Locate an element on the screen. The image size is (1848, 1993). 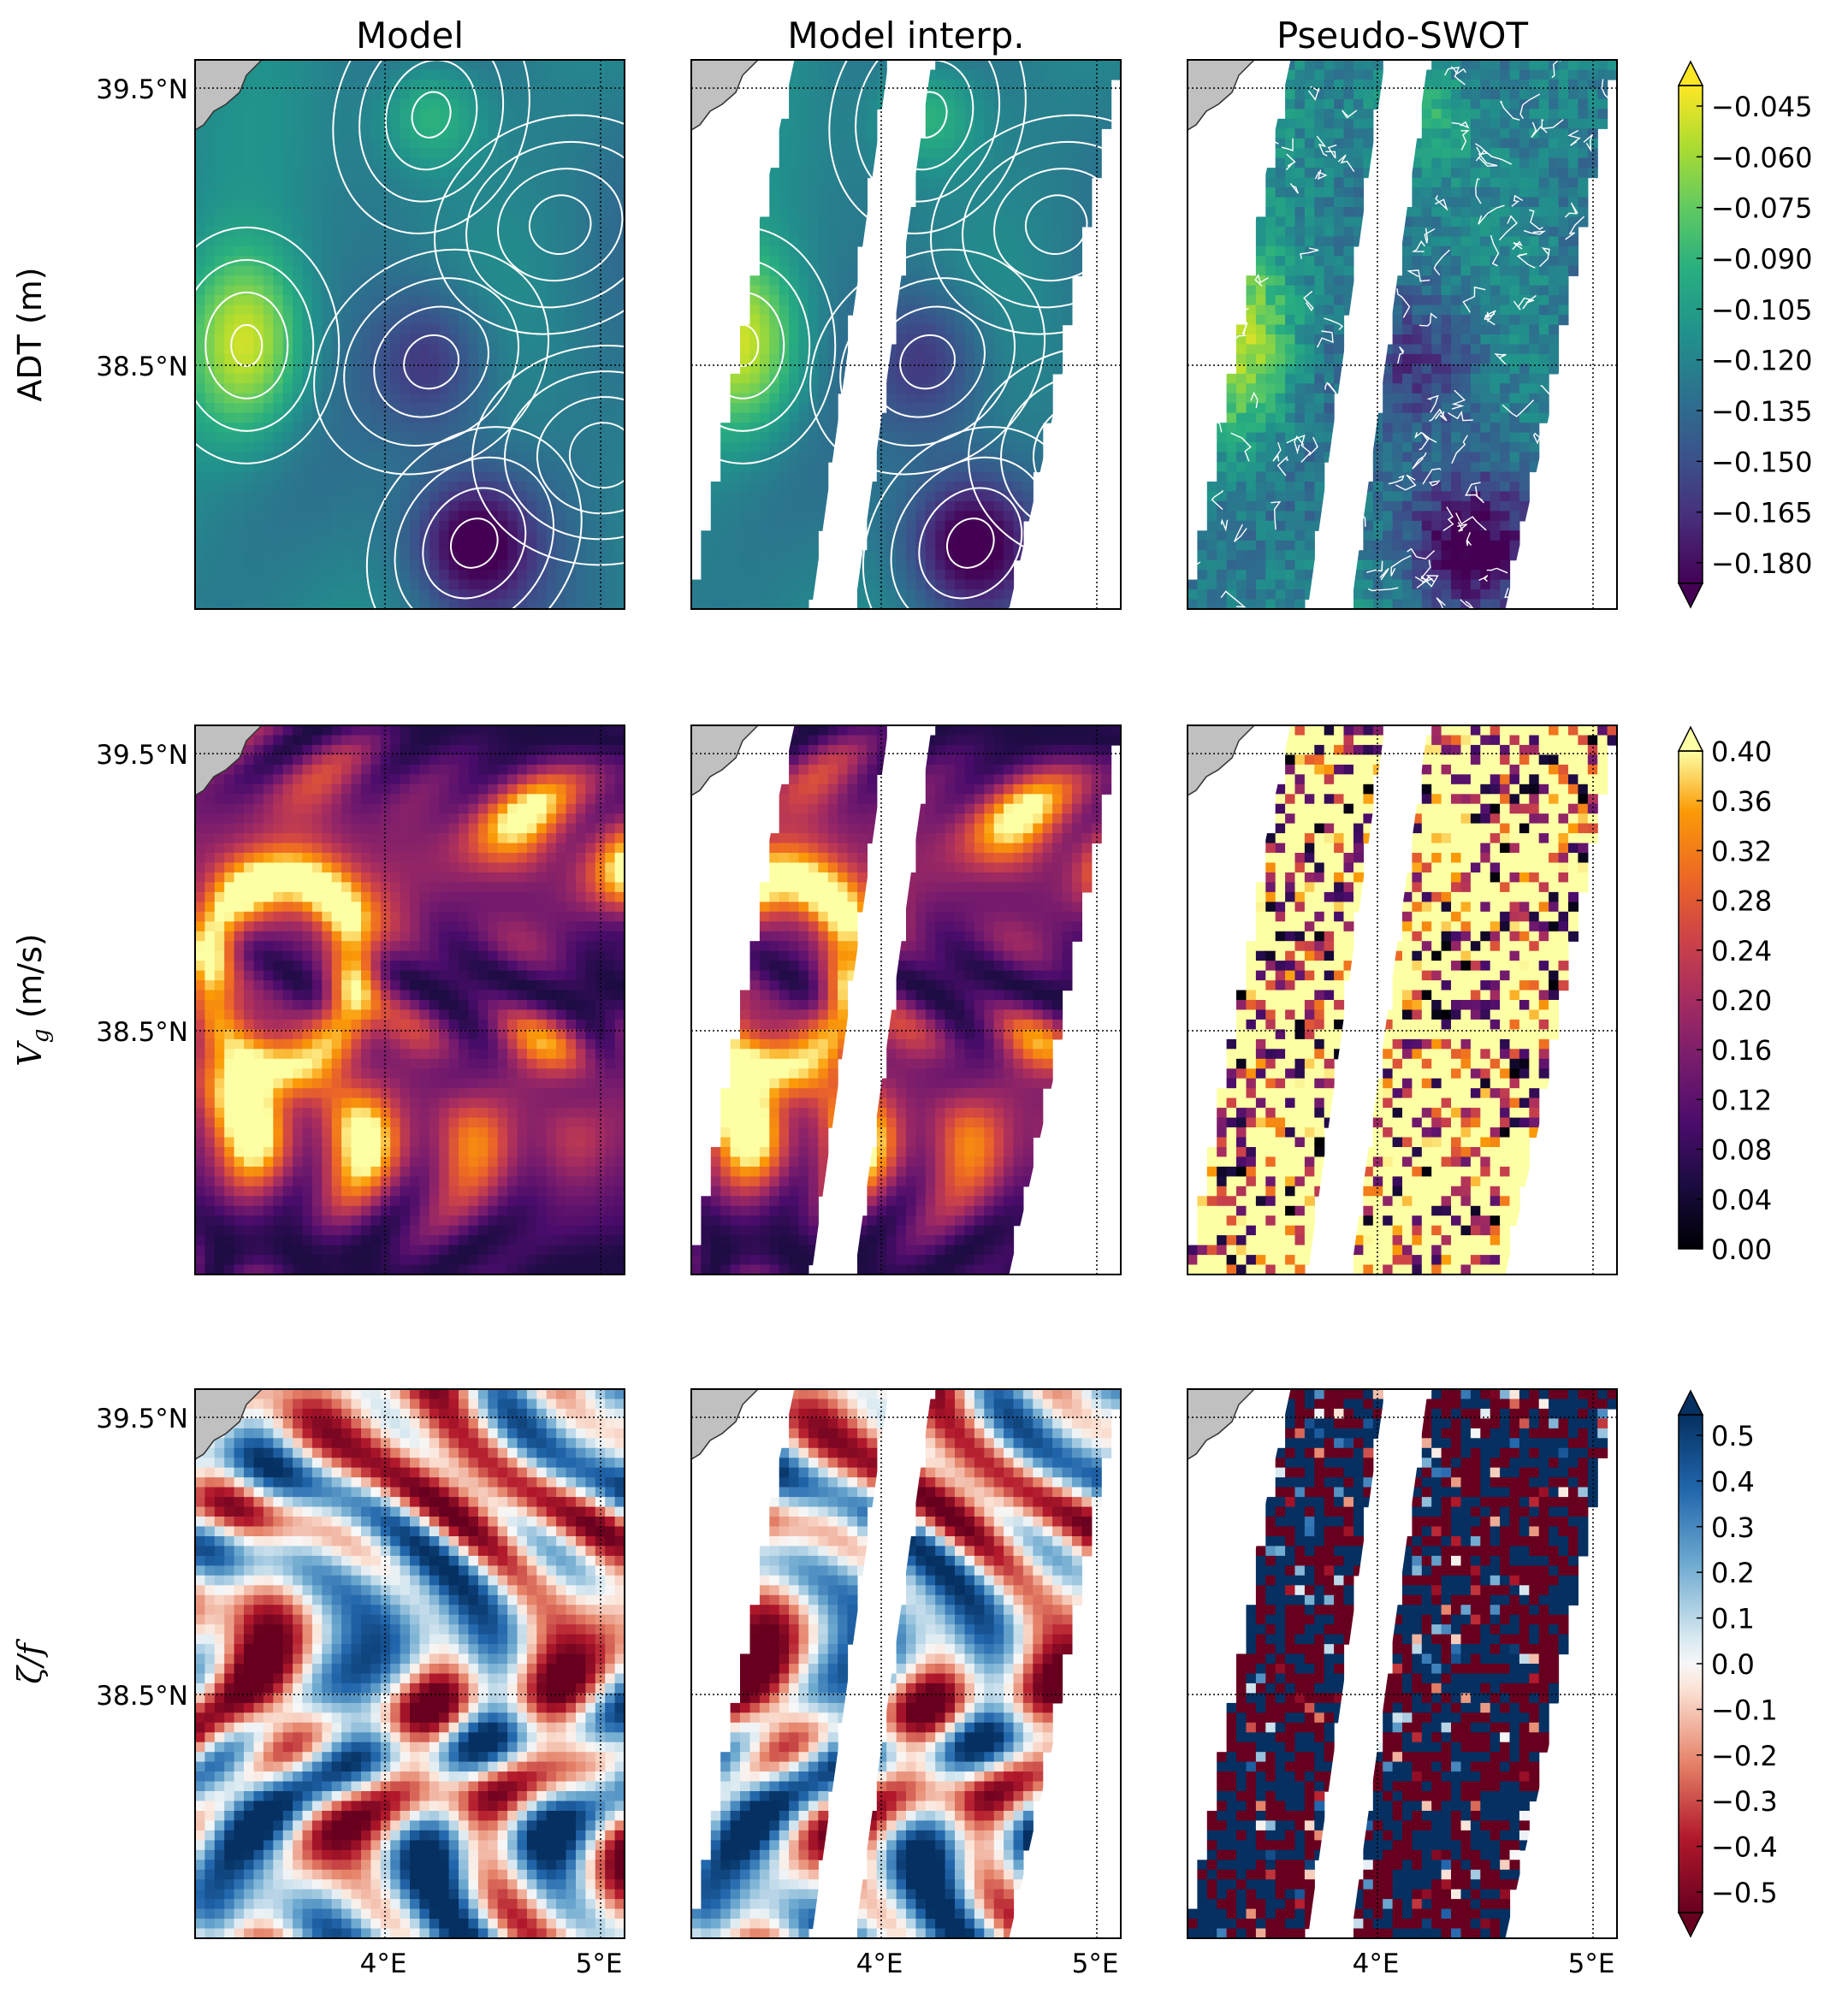
colorbar-tick-label: −0.090 is located at coordinates (1761, 259).